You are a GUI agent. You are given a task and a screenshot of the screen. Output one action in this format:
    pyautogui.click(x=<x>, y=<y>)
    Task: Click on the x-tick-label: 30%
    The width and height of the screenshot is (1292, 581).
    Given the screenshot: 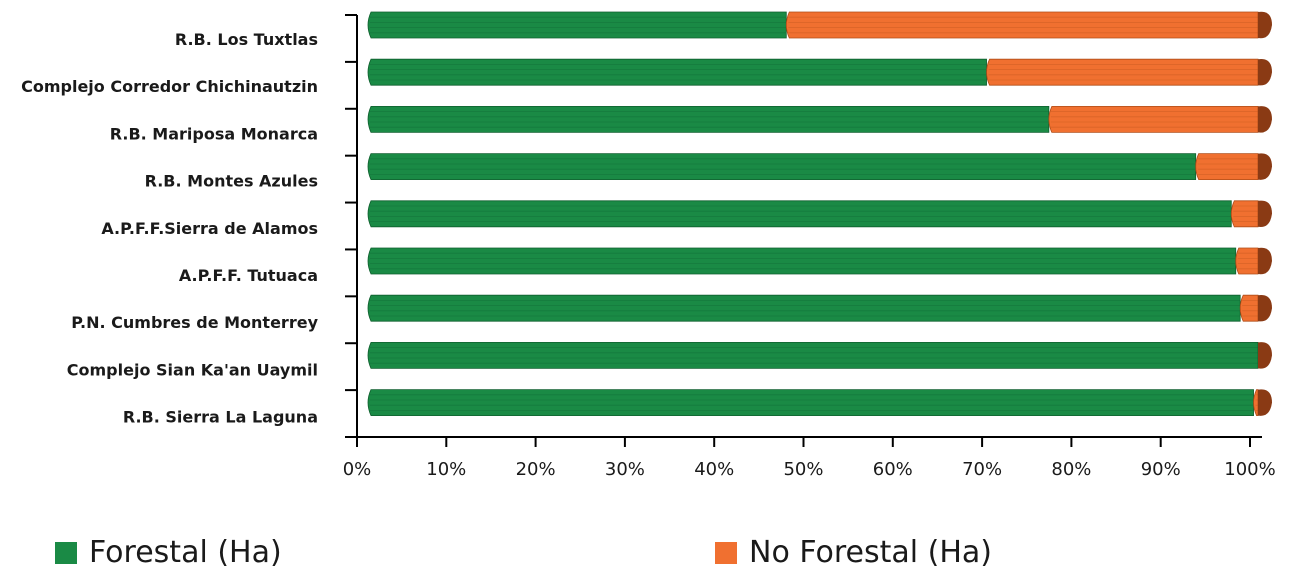 What is the action you would take?
    pyautogui.click(x=625, y=469)
    